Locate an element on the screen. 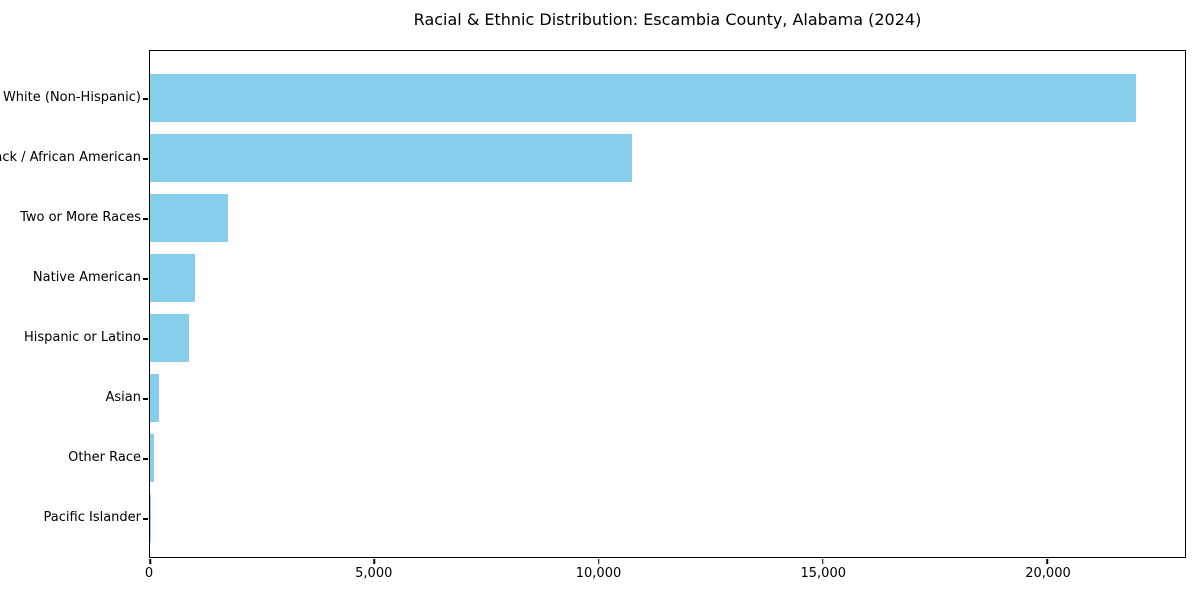 The height and width of the screenshot is (600, 1200). x-tick-label: 10,000 is located at coordinates (598, 573).